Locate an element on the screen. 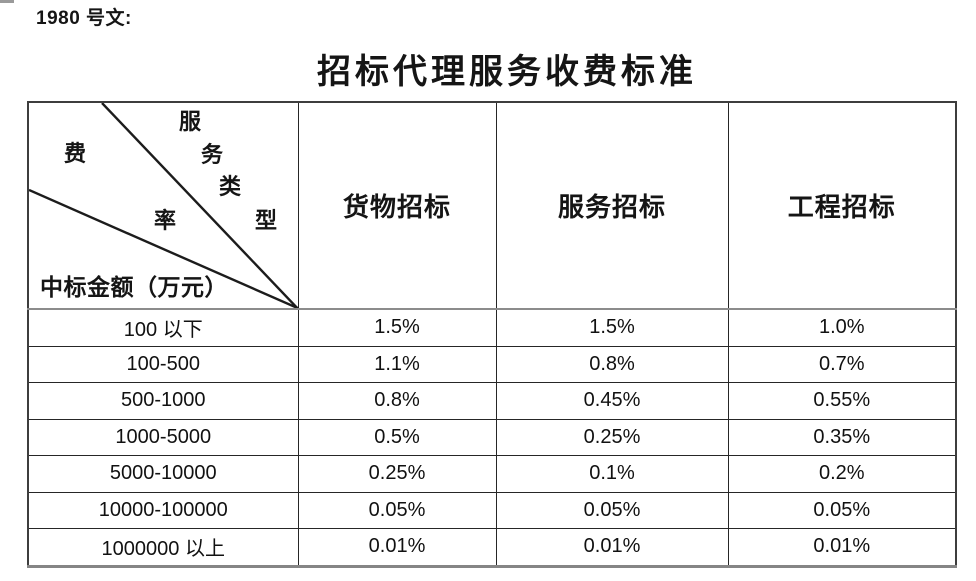 The height and width of the screenshot is (581, 976). amount-range-cell: 100 以下 is located at coordinates (163, 327).